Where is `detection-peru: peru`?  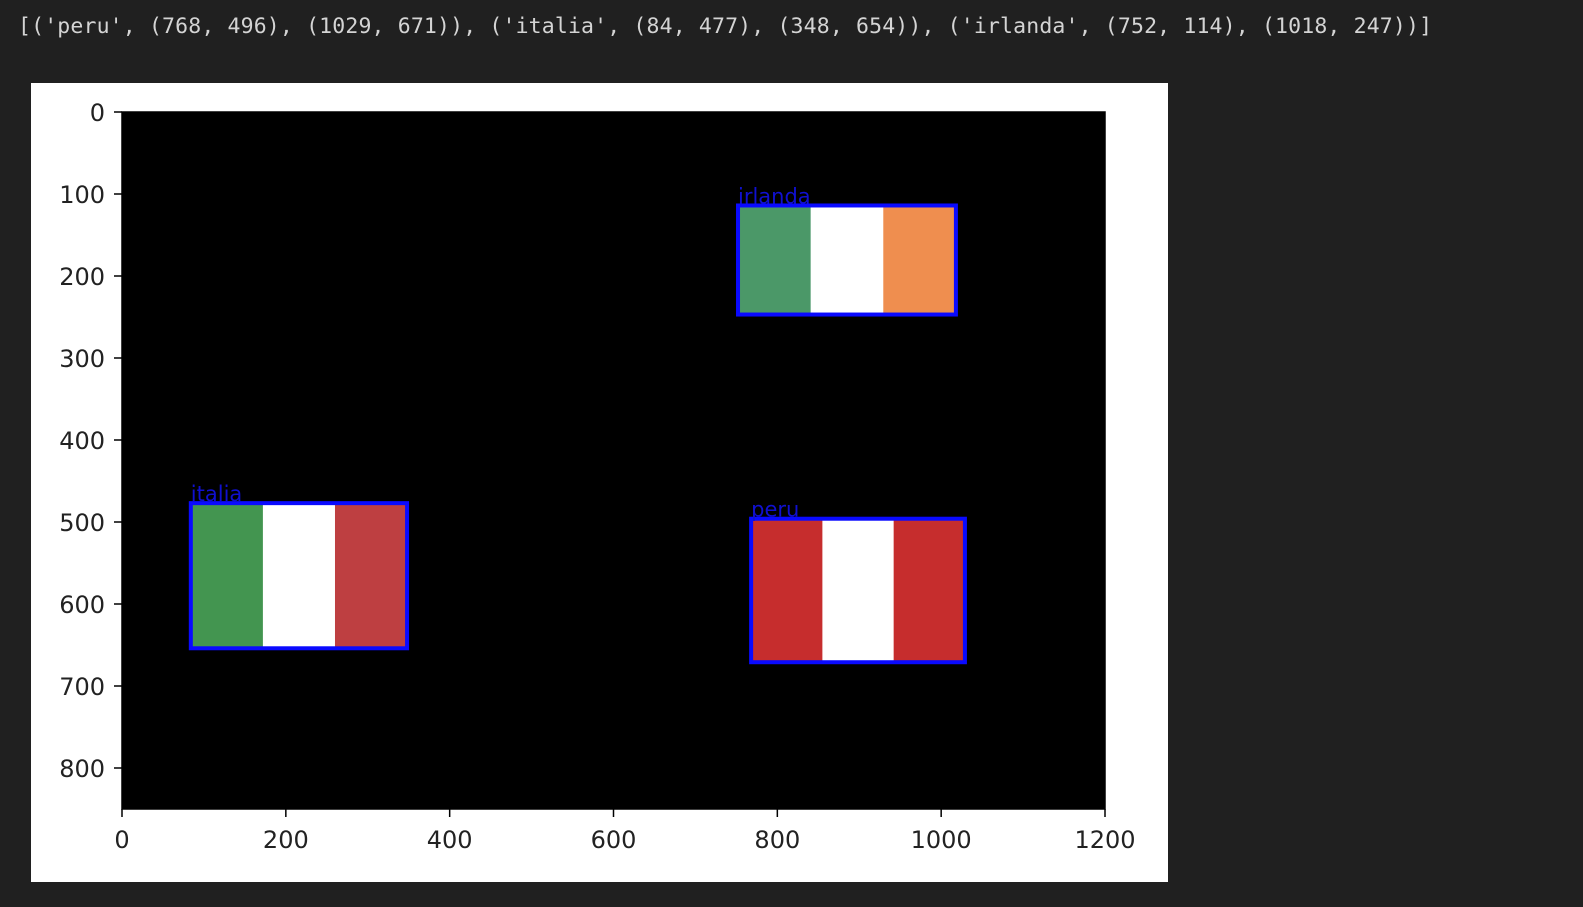 detection-peru: peru is located at coordinates (858, 581).